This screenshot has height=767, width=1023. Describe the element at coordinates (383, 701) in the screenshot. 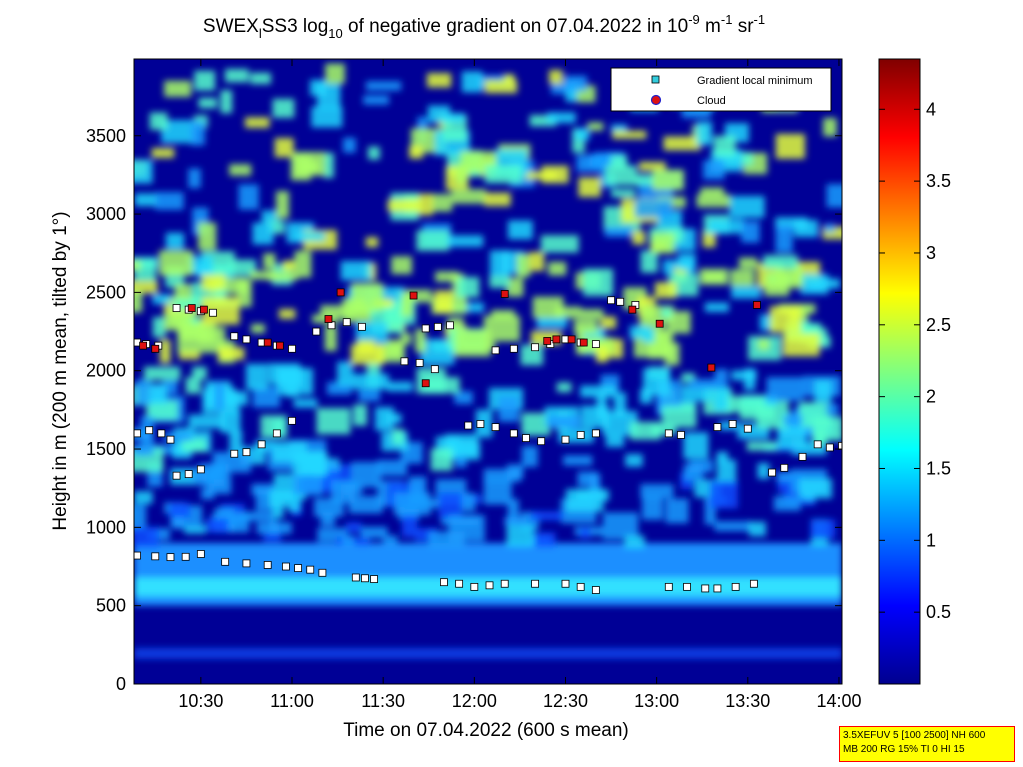

I see `x-tick-label: 11:30` at that location.